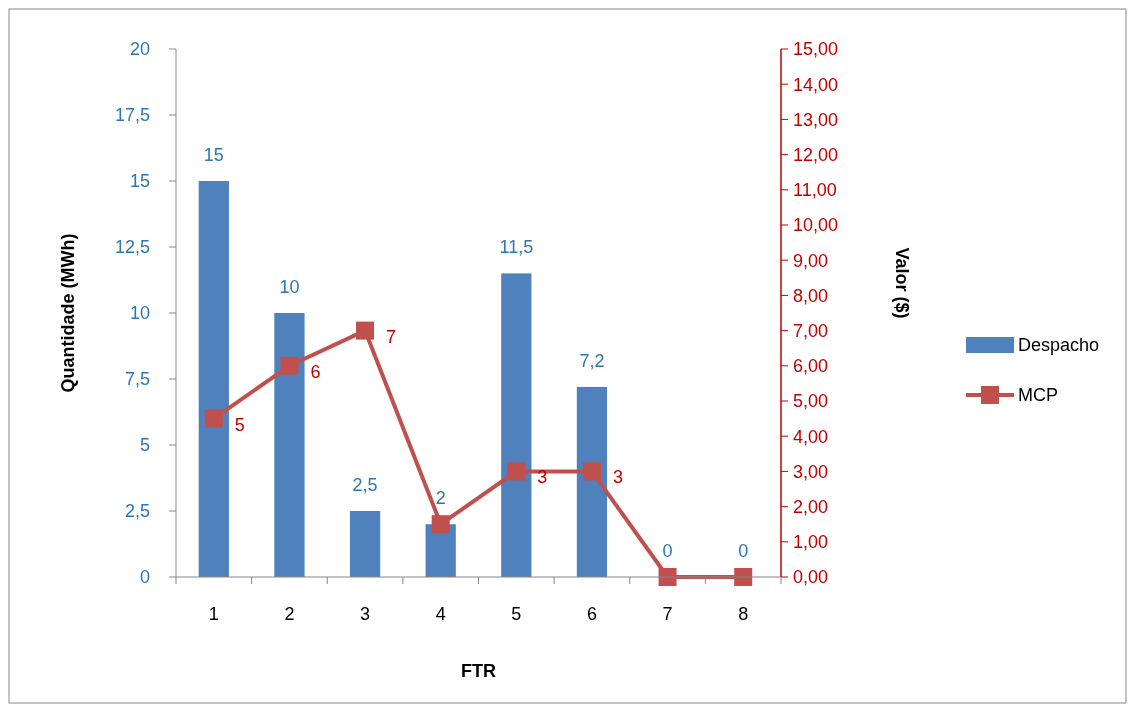 The image size is (1135, 704). What do you see at coordinates (132, 115) in the screenshot?
I see `y-tick-label: 17,5` at bounding box center [132, 115].